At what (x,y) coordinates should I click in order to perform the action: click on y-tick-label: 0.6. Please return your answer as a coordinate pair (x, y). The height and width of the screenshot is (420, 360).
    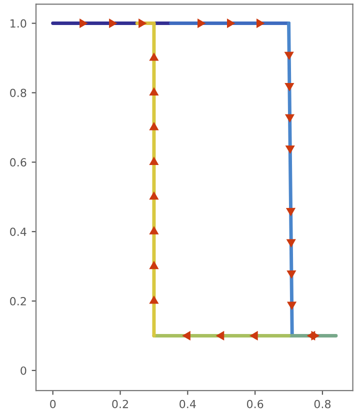
    Looking at the image, I should click on (18, 162).